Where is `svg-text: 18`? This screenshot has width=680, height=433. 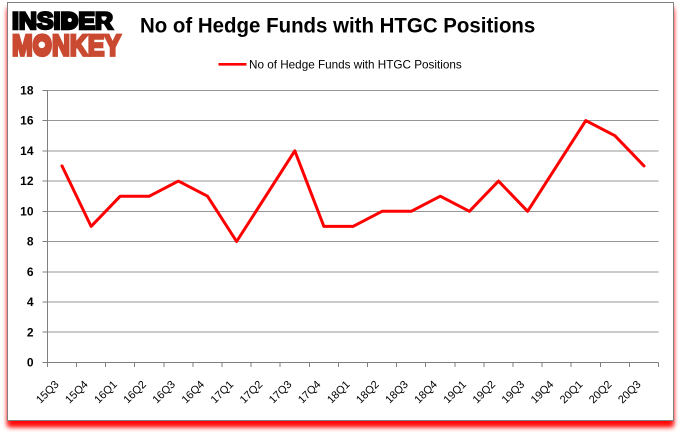 svg-text: 18 is located at coordinates (27, 91).